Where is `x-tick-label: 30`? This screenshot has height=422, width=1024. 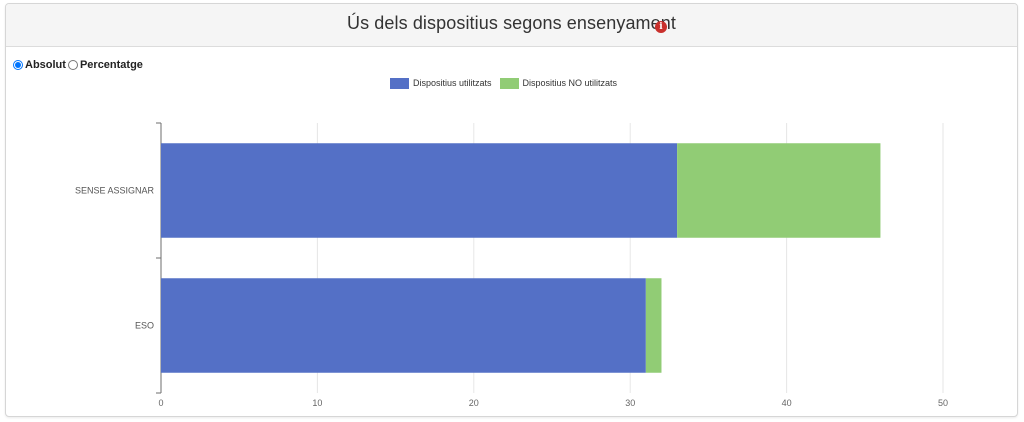
x-tick-label: 30 is located at coordinates (630, 403).